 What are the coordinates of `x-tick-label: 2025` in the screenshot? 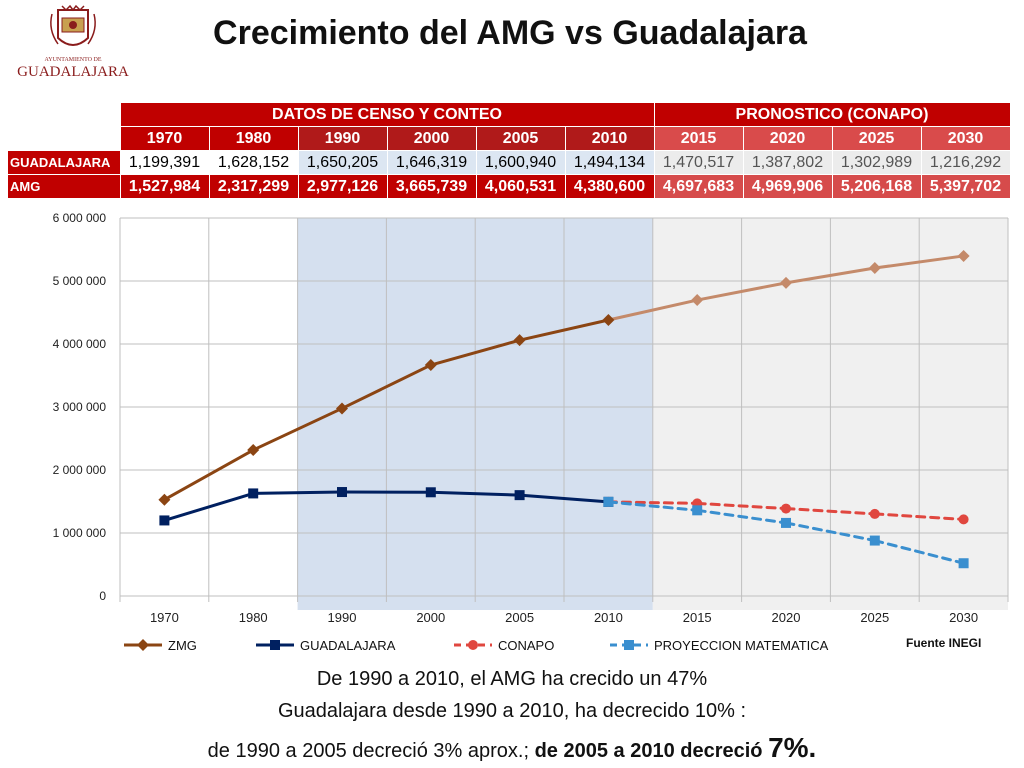 It's located at (874, 617).